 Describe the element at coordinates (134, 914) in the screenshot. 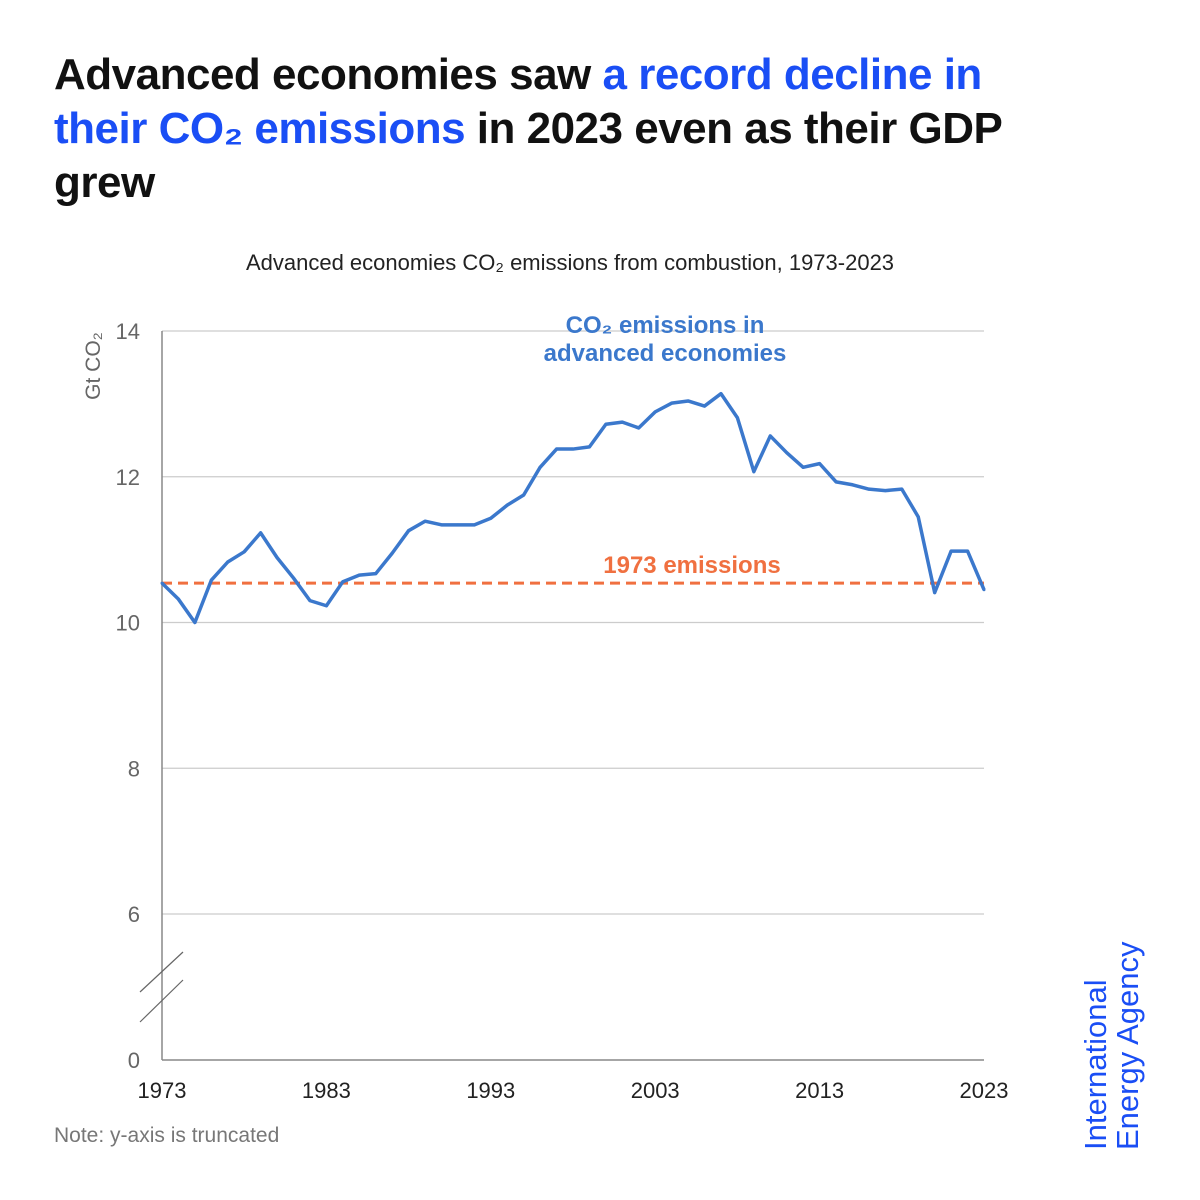

I see `y-tick-label: 6` at that location.